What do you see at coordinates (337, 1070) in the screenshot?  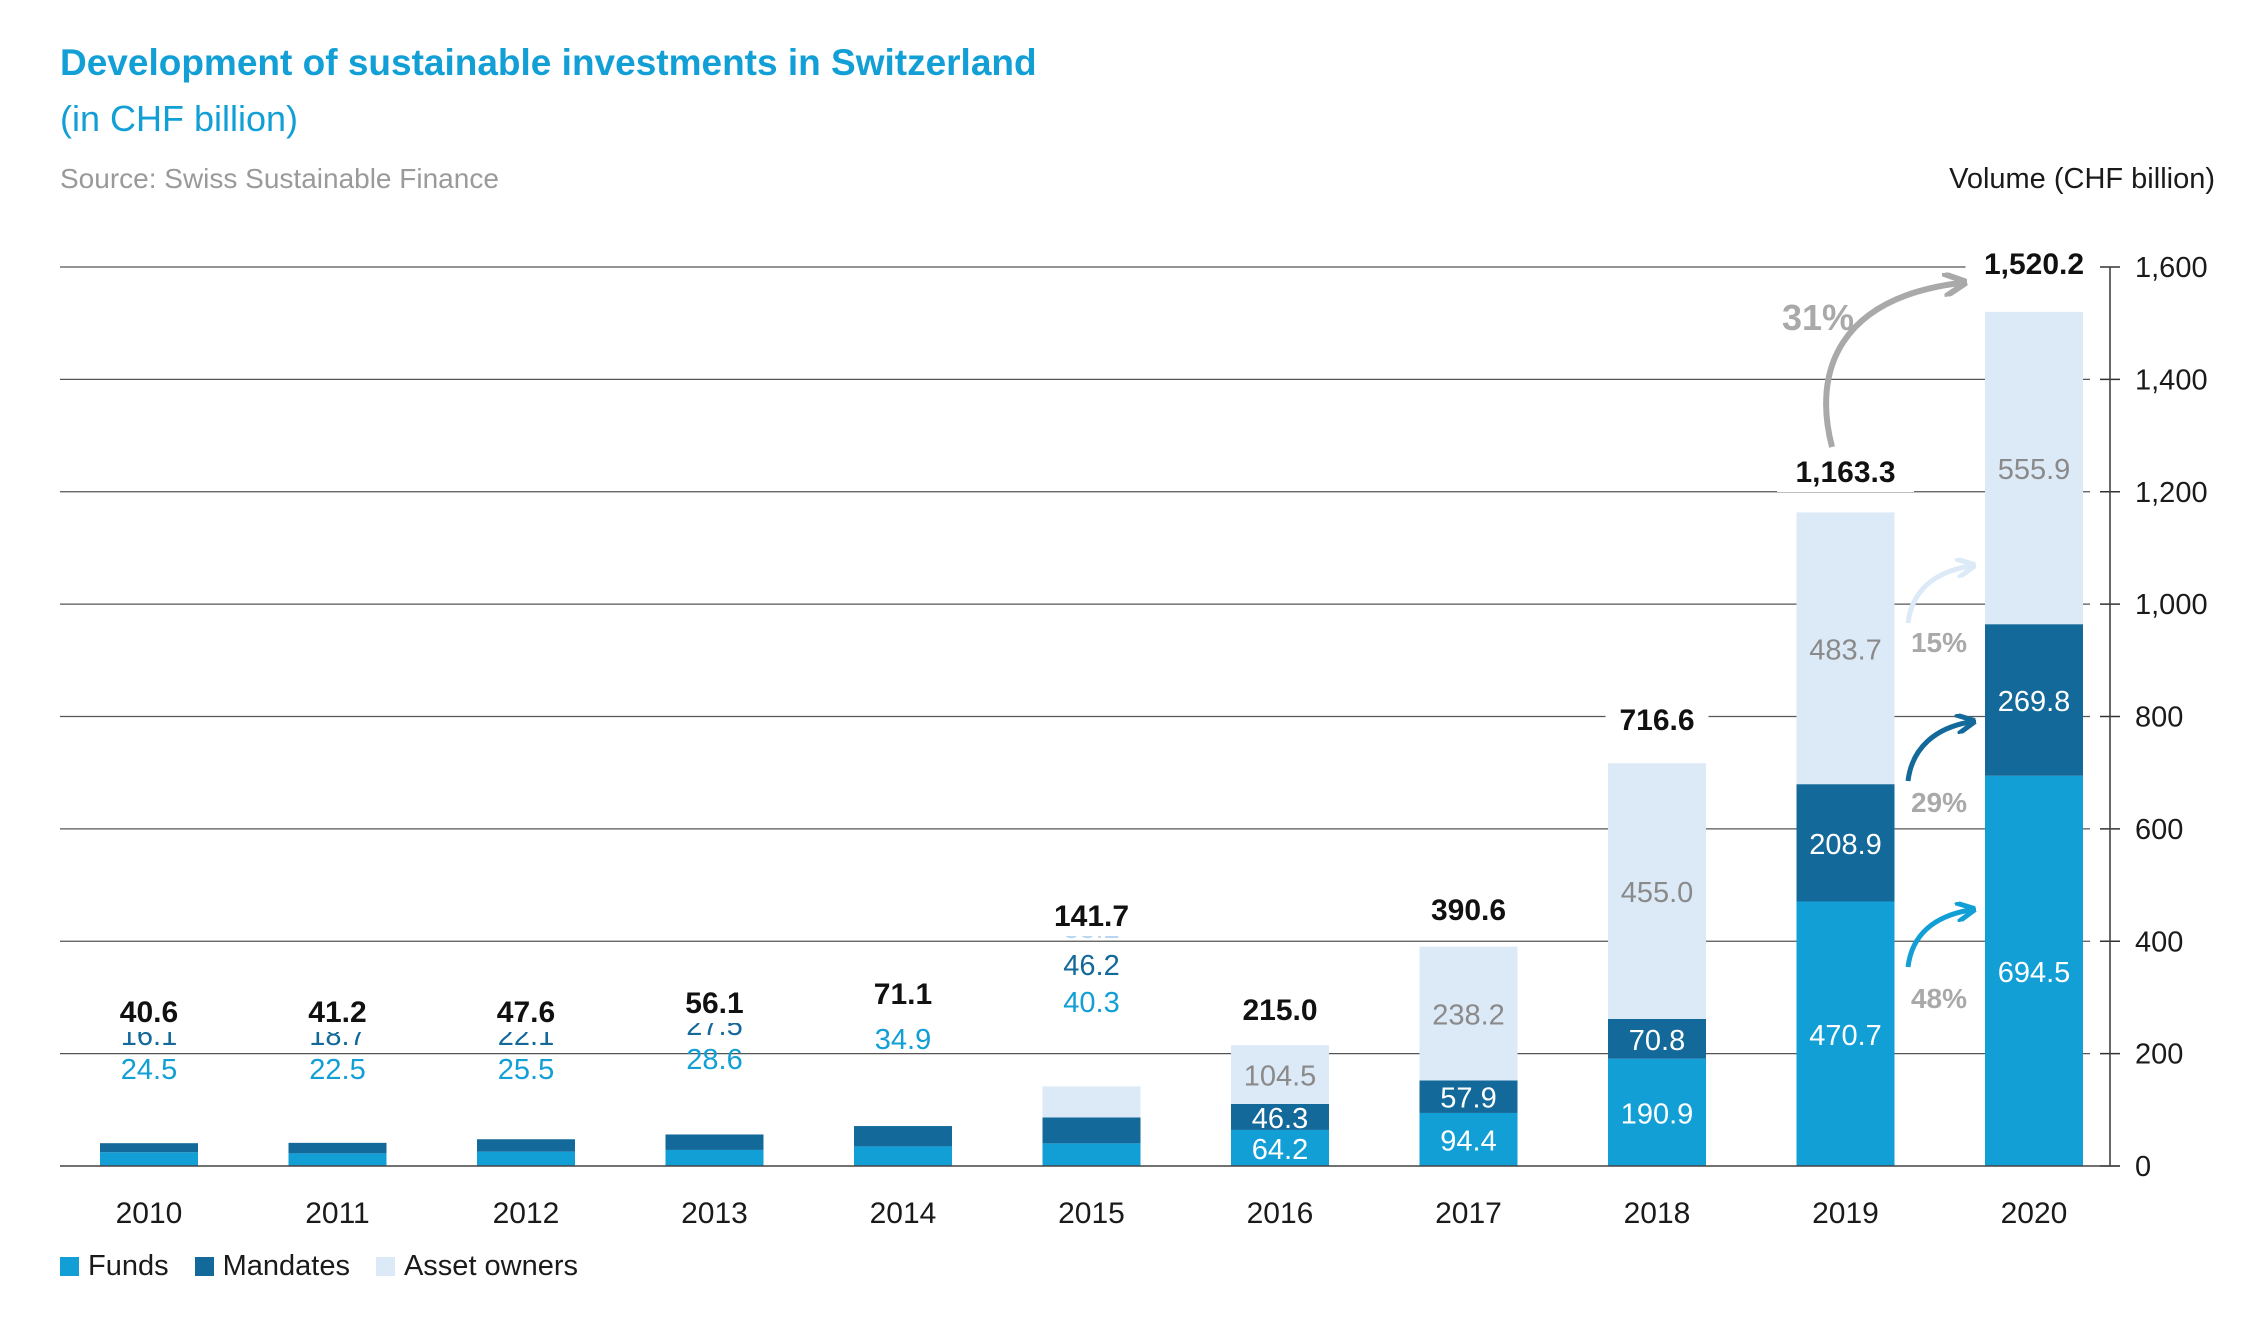 I see `value-label-funds: 22.5` at bounding box center [337, 1070].